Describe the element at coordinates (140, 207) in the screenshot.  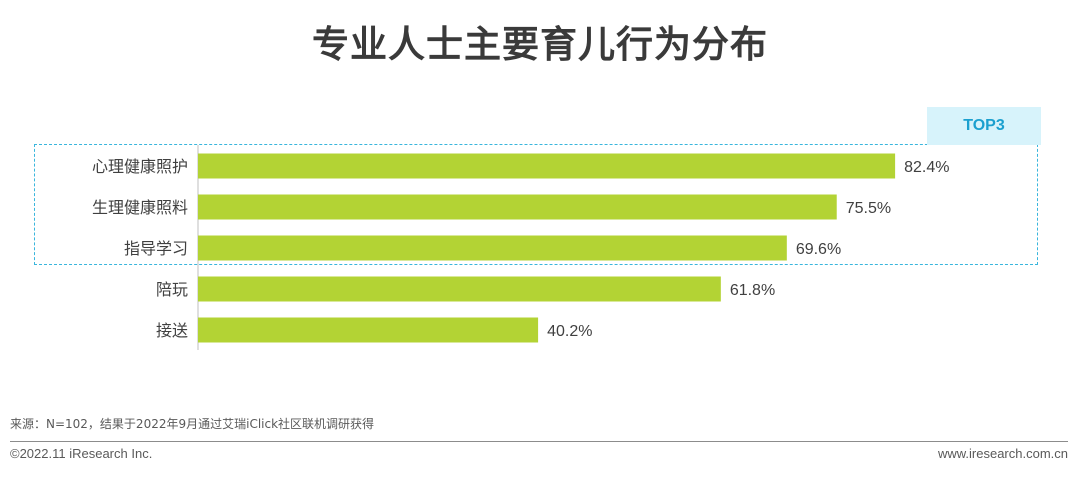
I see `category-label: 生理健康照料` at that location.